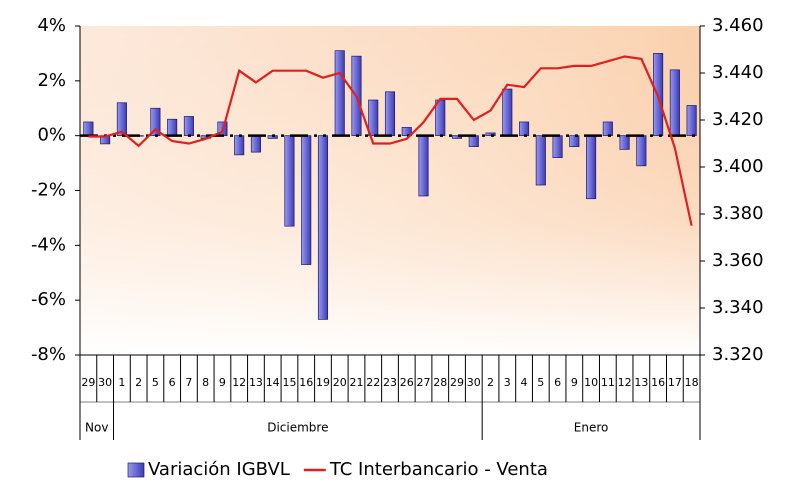 This screenshot has width=790, height=484. Describe the element at coordinates (738, 260) in the screenshot. I see `y2-tick-label: 3.360` at that location.